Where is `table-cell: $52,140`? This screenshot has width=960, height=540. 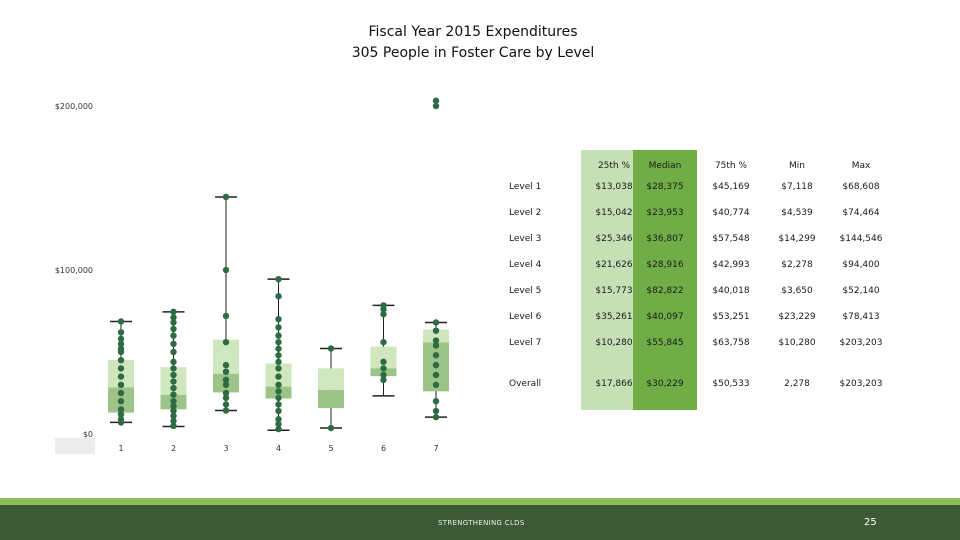
table-cell: $52,140 is located at coordinates (861, 291).